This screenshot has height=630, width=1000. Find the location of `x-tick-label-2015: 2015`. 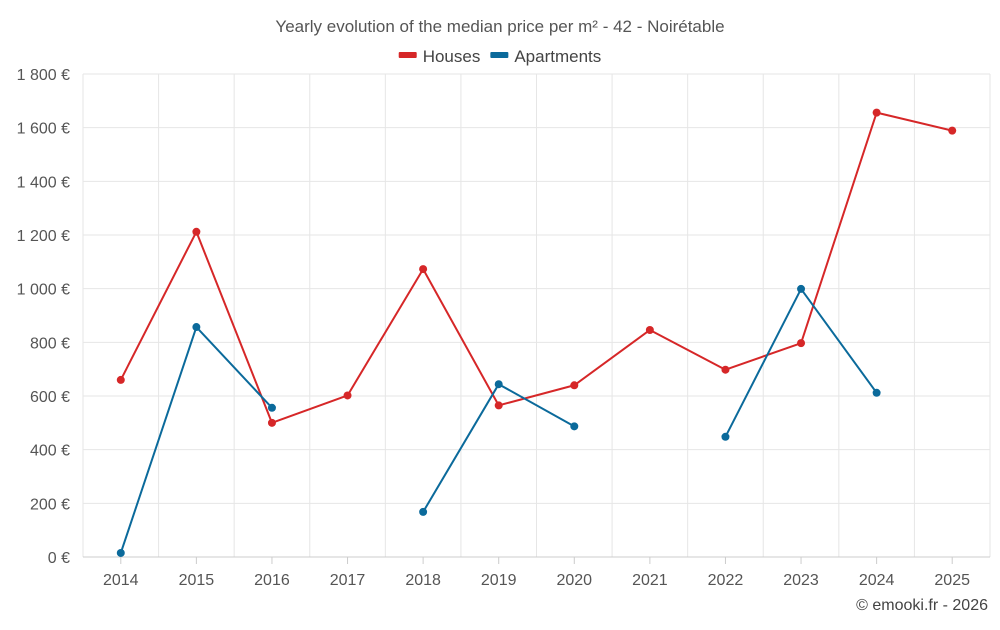

x-tick-label-2015: 2015 is located at coordinates (197, 580).